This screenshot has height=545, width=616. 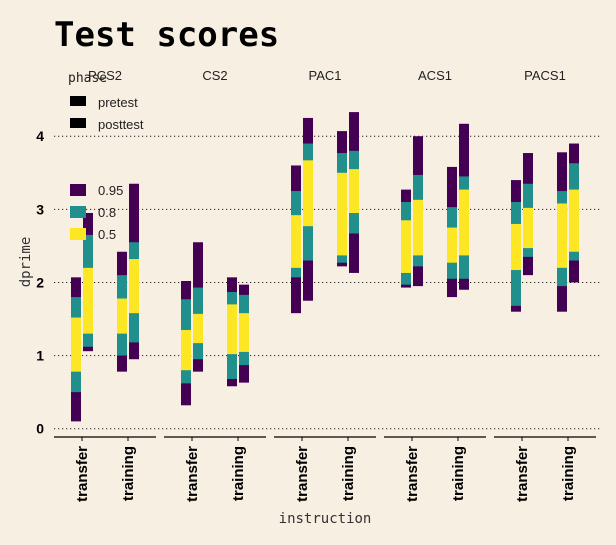 I want to click on chart-title: Test scores, so click(x=166, y=35).